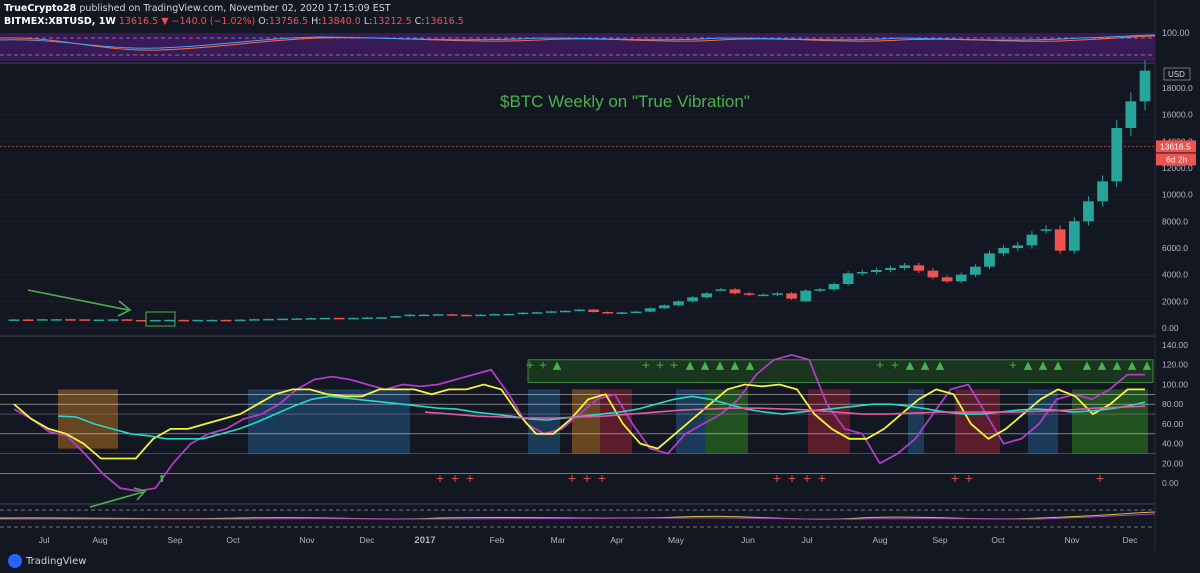 The height and width of the screenshot is (573, 1200). I want to click on x-axis-label: Mar, so click(558, 540).